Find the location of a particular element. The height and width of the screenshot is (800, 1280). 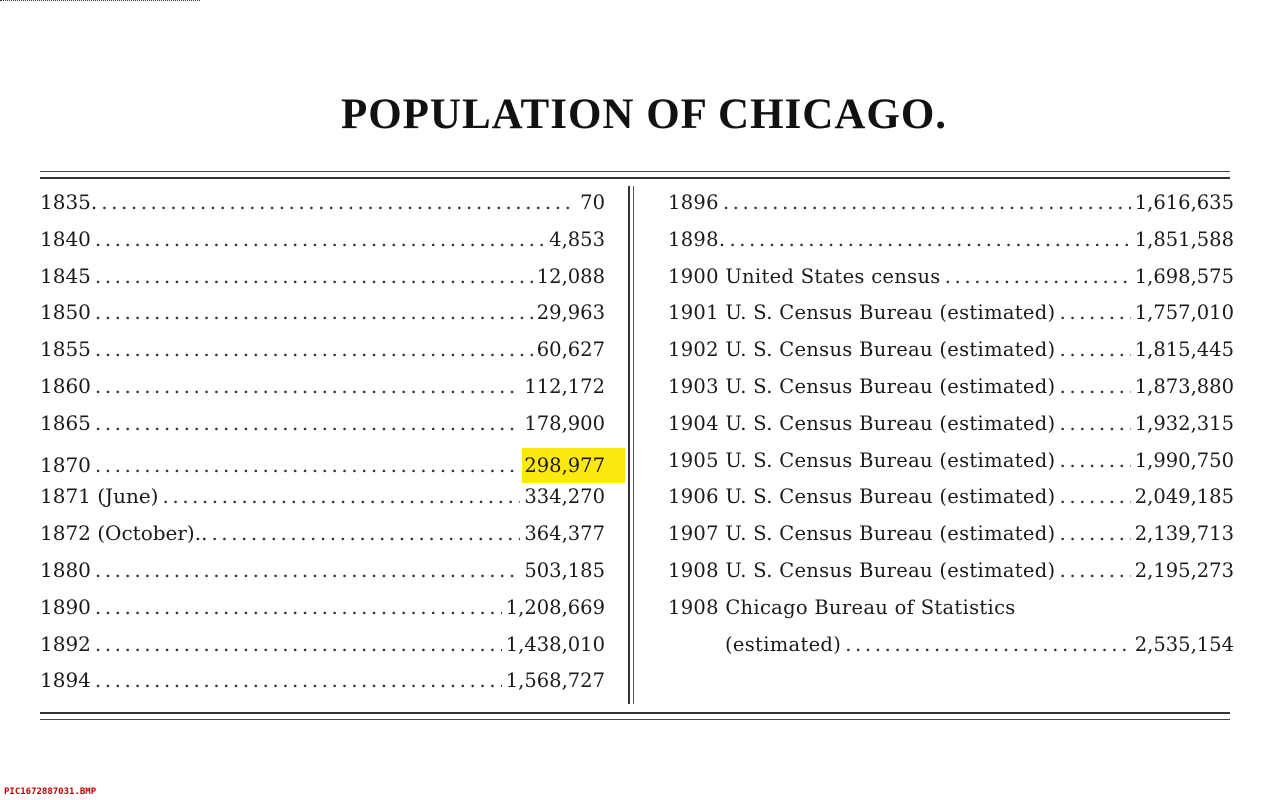

row-year: 1896 is located at coordinates (693, 202).